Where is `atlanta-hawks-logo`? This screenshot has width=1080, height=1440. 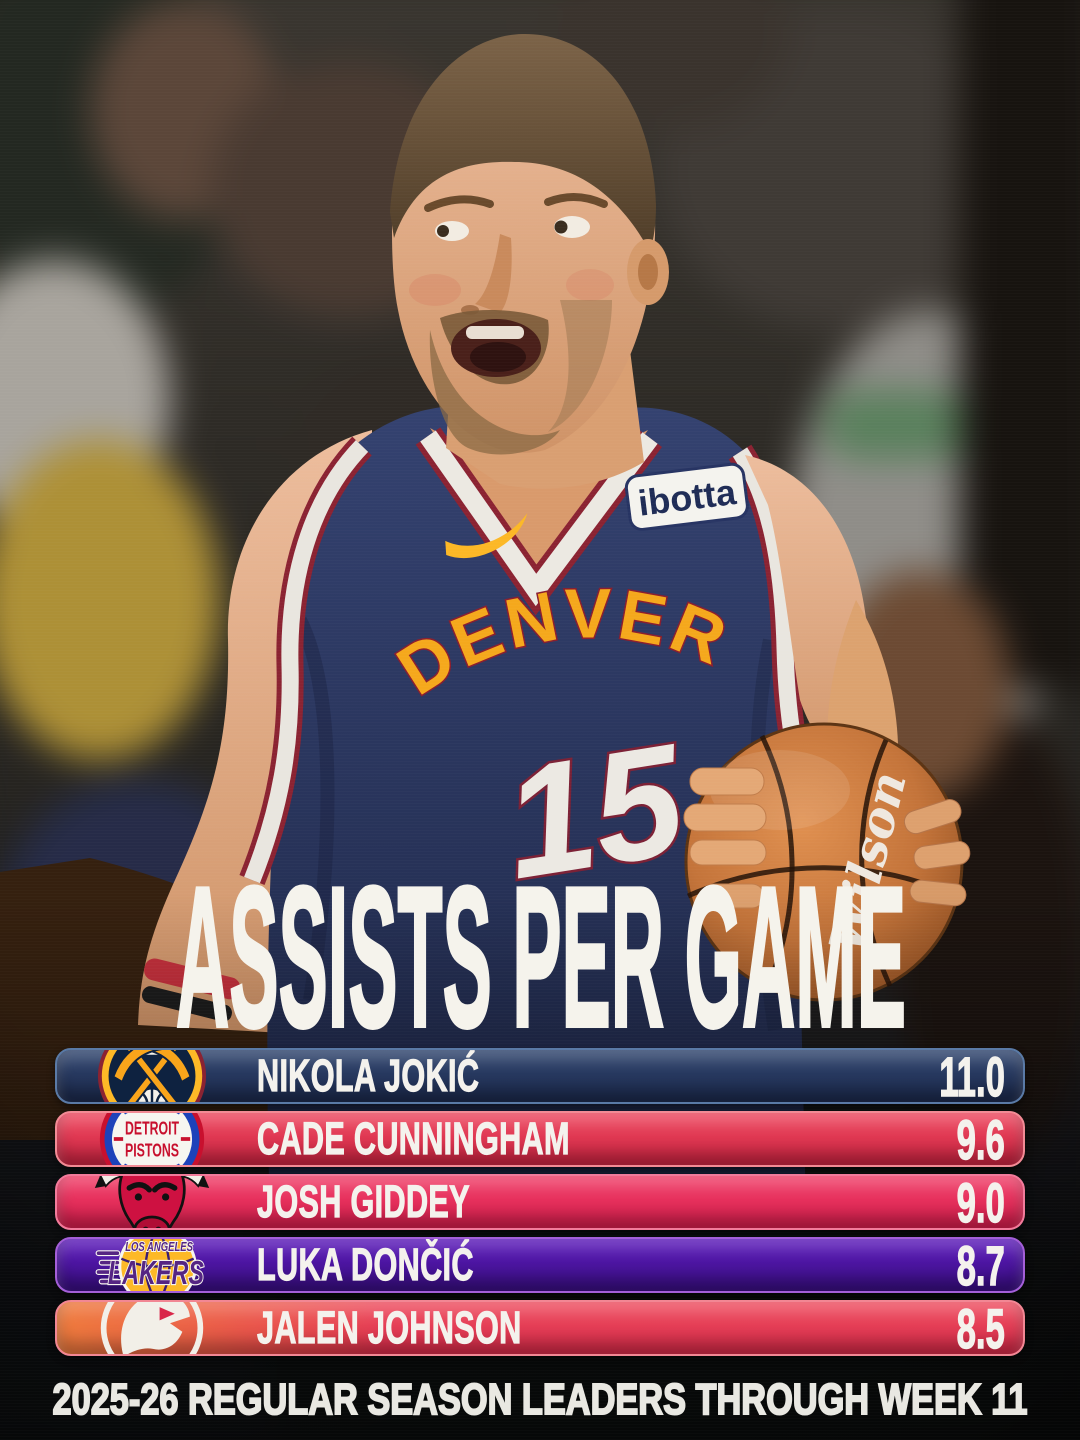
atlanta-hawks-logo is located at coordinates (152, 1328).